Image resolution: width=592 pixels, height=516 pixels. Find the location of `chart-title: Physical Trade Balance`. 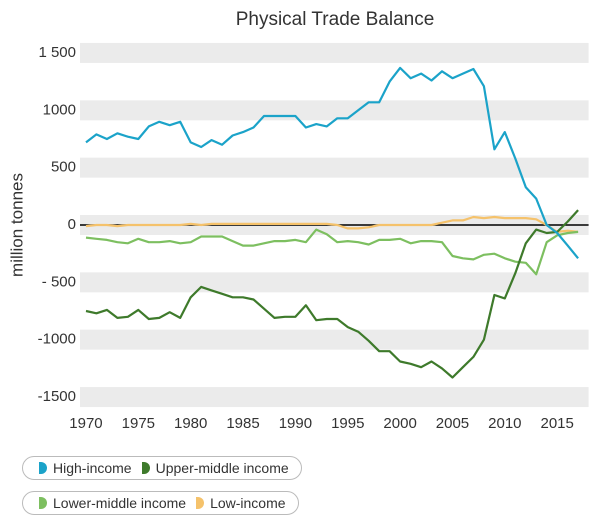

chart-title: Physical Trade Balance is located at coordinates (335, 19).